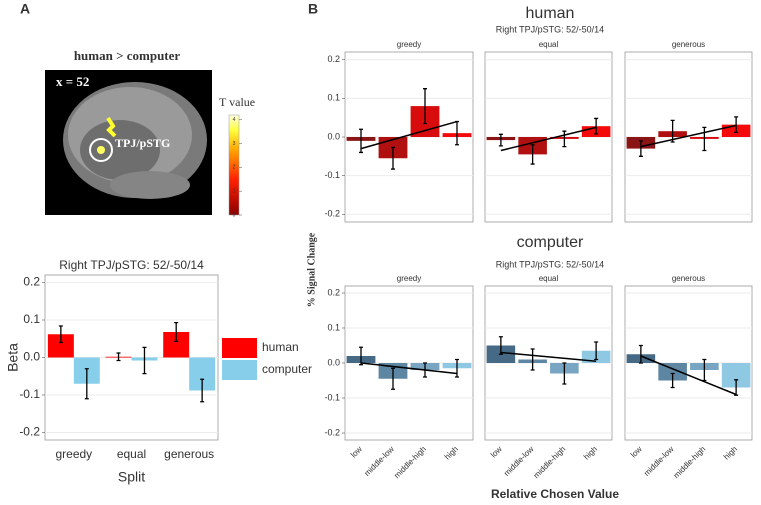 Image resolution: width=761 pixels, height=505 pixels. I want to click on brain-image, so click(128, 142).